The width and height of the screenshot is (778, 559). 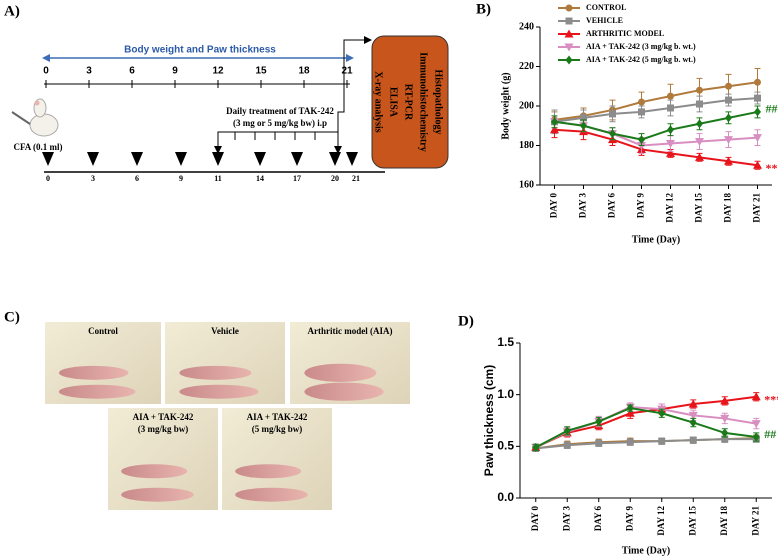 I want to click on legend-label: CONTROL, so click(x=606, y=7).